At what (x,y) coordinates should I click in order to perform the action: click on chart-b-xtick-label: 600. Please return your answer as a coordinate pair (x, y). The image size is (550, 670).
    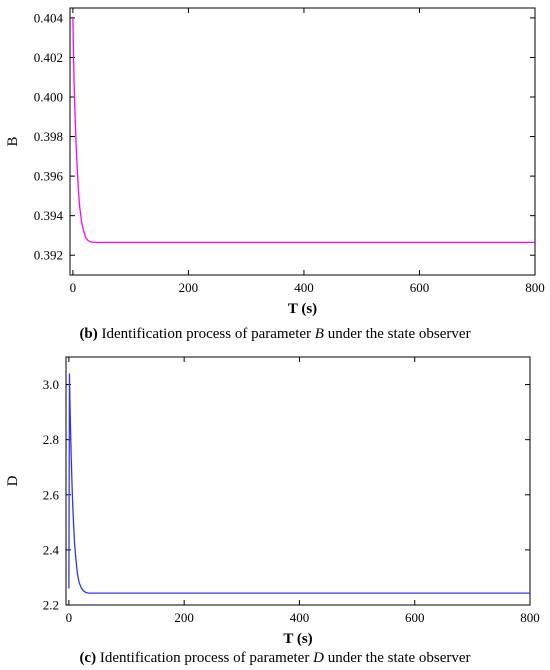
    Looking at the image, I should click on (420, 287).